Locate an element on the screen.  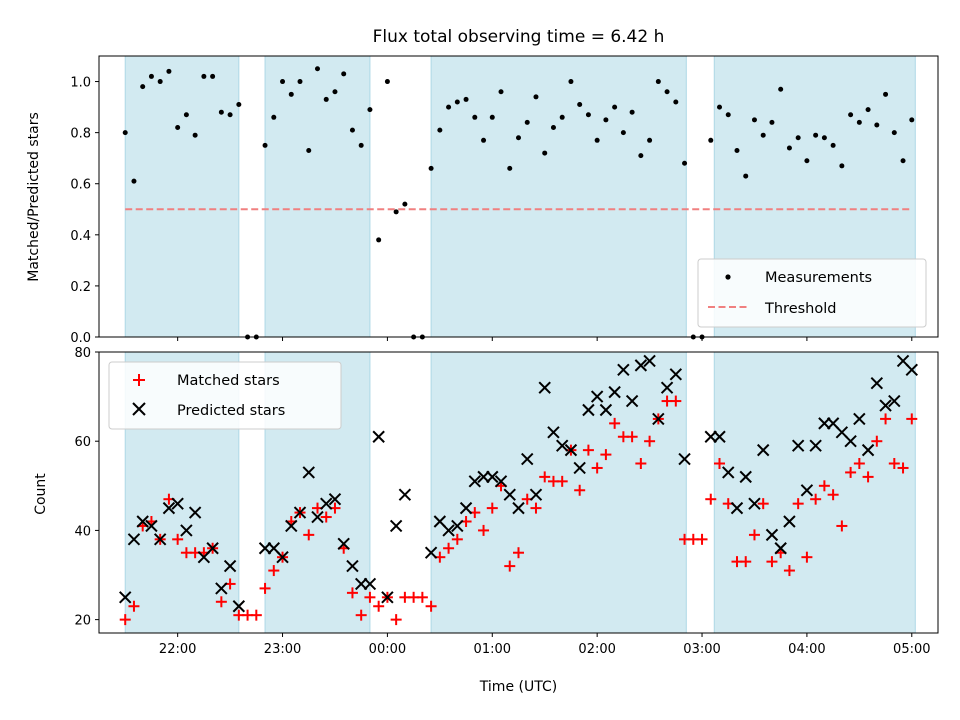
x-tick-label-5: 03:00 is located at coordinates (701, 649).